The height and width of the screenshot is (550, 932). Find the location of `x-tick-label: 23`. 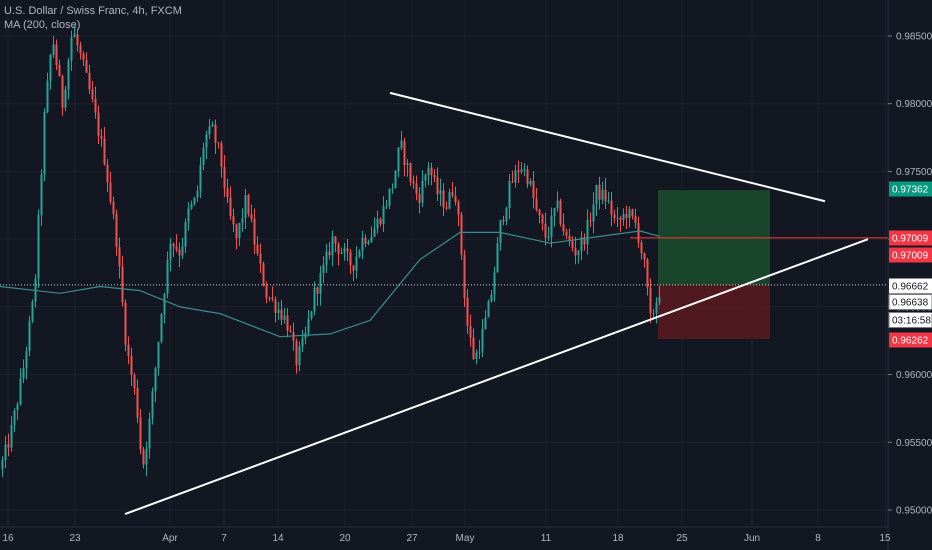

x-tick-label: 23 is located at coordinates (75, 538).